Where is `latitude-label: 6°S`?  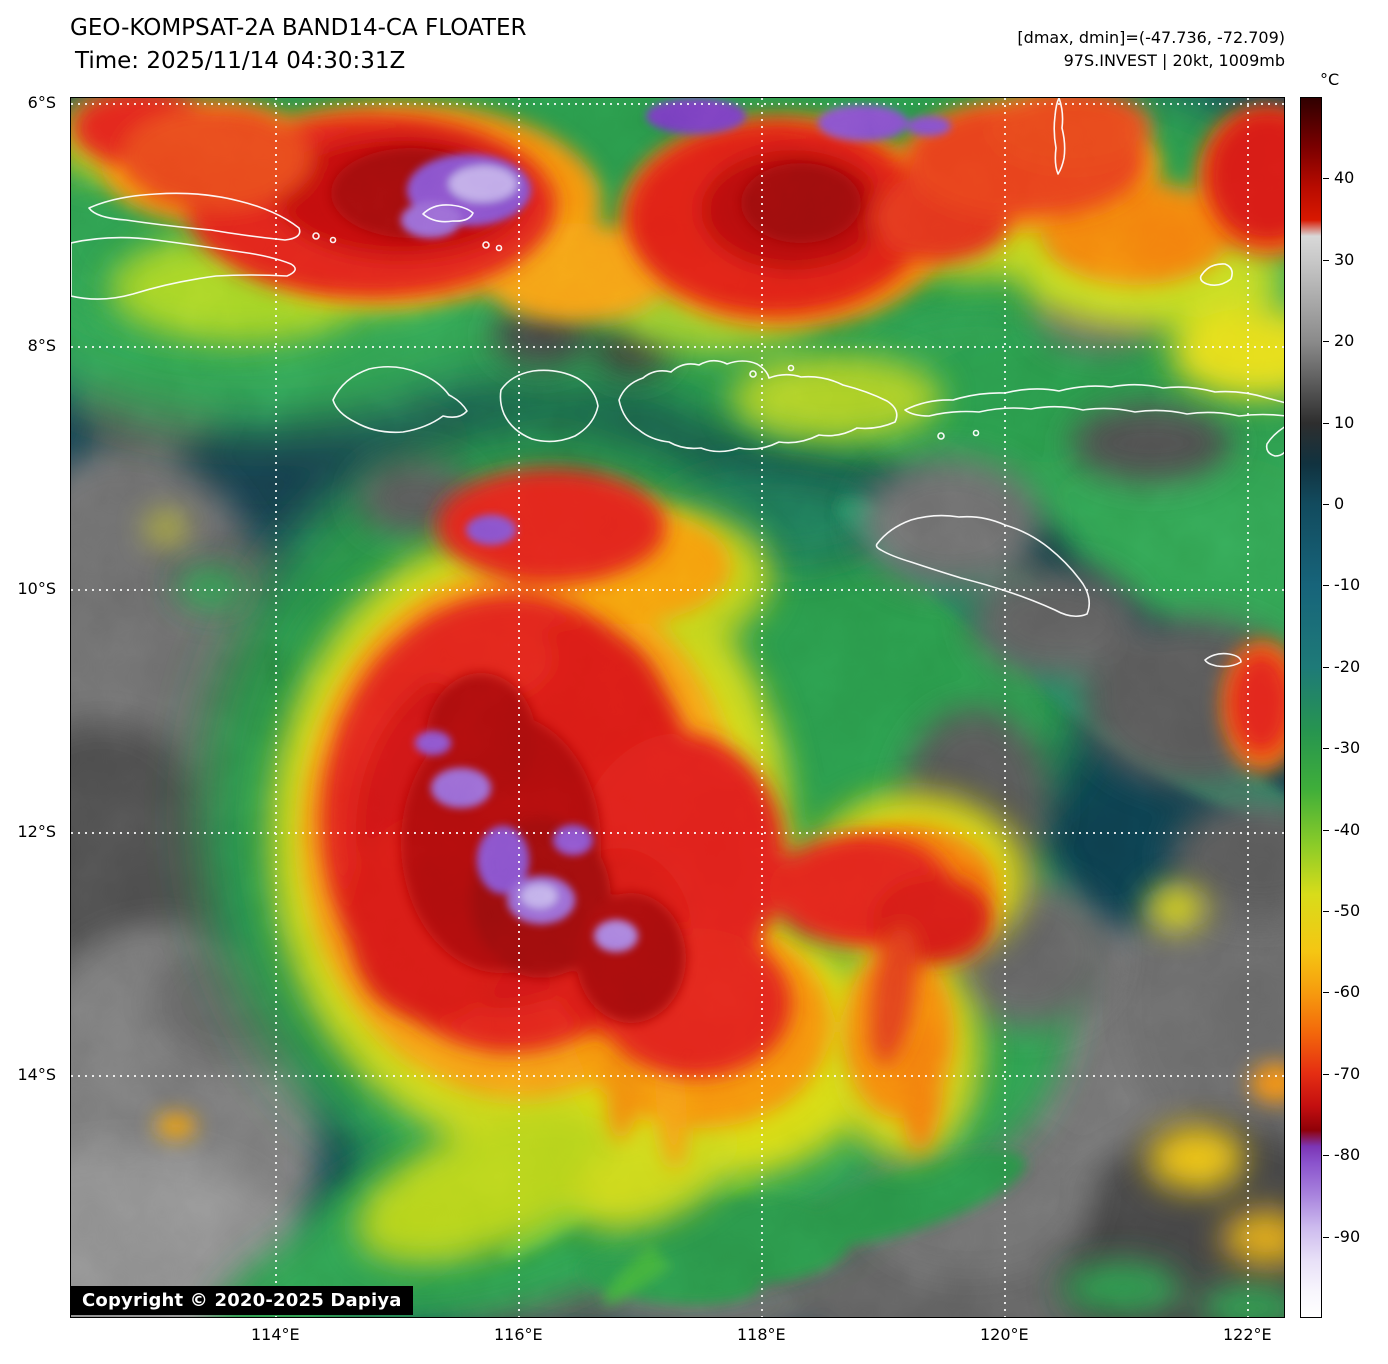 latitude-label: 6°S is located at coordinates (41, 103).